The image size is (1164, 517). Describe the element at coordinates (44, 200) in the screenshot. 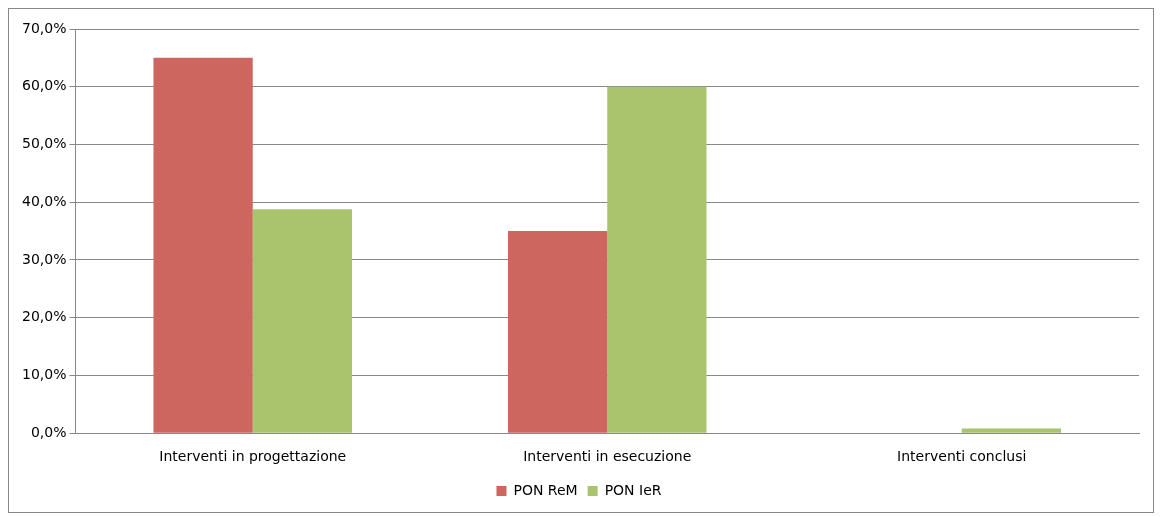

I see `y-tick-label: 40,0%` at that location.